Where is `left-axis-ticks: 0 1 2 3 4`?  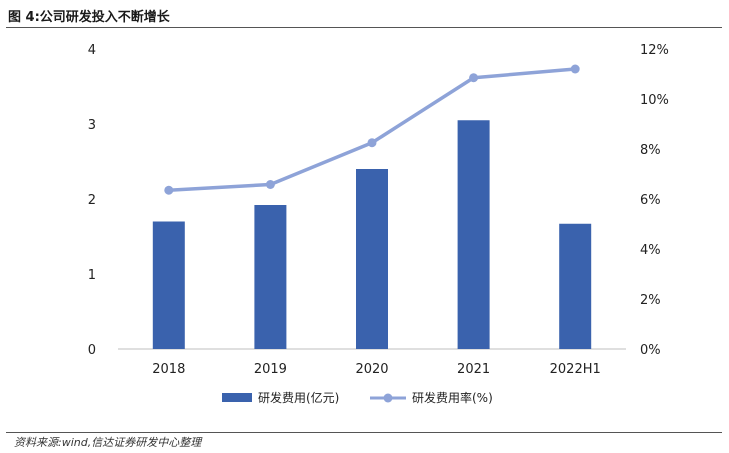
left-axis-ticks: 0 1 2 3 4 is located at coordinates (92, 200).